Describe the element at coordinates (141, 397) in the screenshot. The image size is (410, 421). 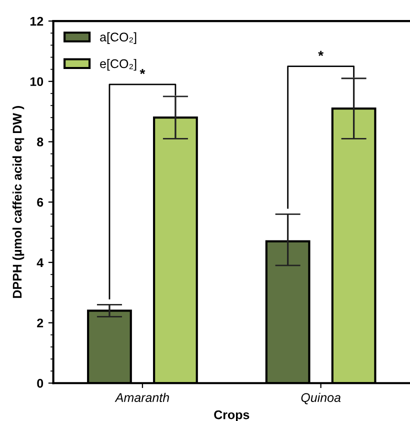
I see `x-tick-label: Amaranth` at that location.